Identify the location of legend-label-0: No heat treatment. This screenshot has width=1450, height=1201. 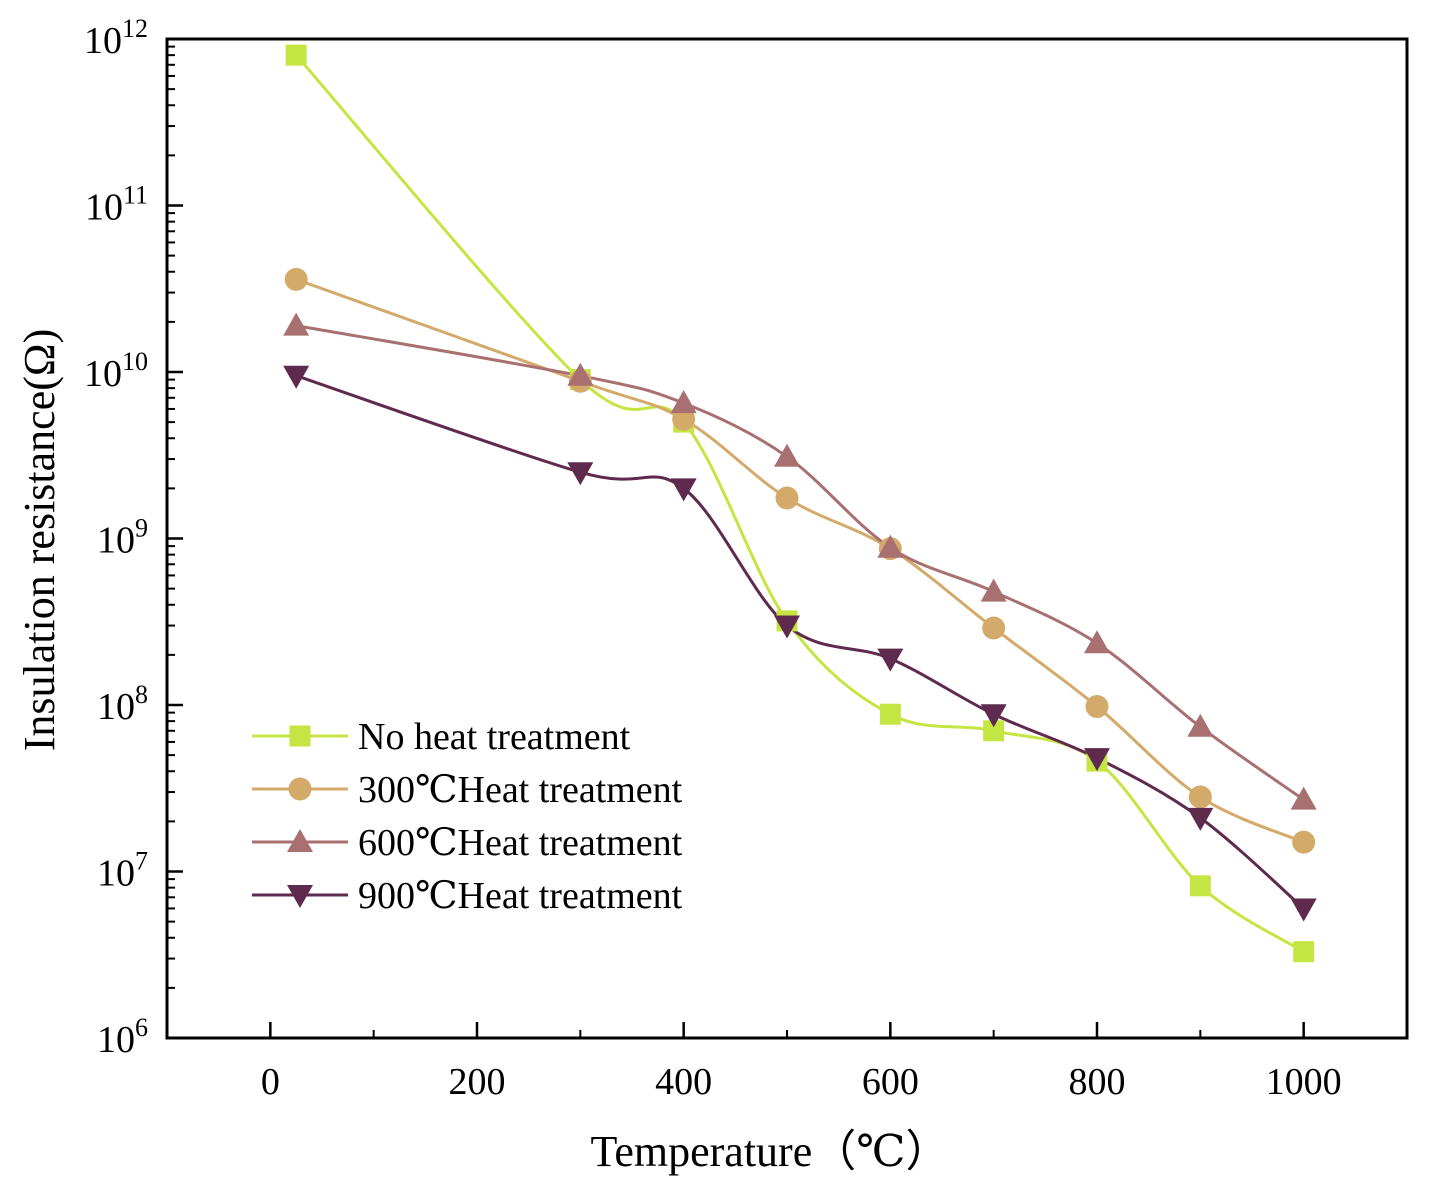
(494, 737).